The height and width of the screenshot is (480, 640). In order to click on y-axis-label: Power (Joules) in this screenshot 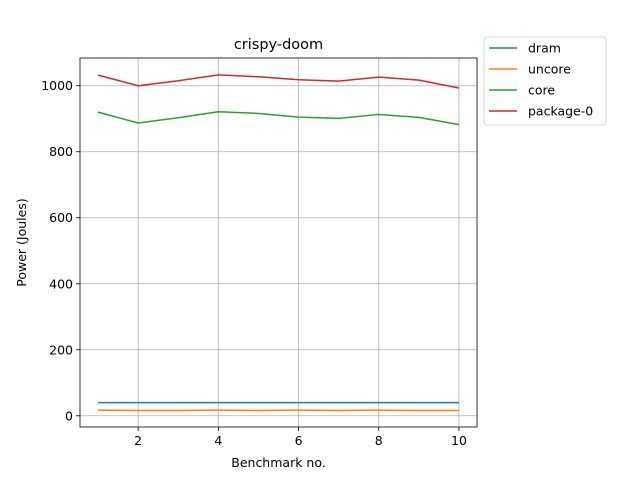, I will do `click(21, 242)`.